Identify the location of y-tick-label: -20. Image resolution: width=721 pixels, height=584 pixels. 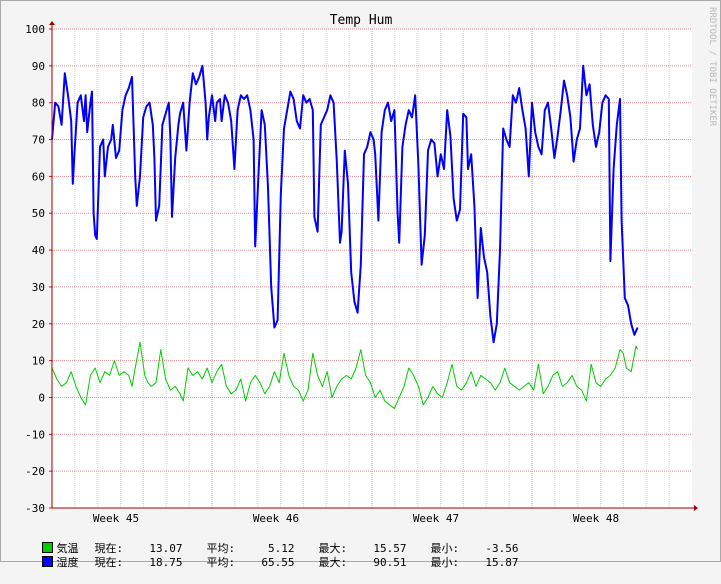
(35, 471).